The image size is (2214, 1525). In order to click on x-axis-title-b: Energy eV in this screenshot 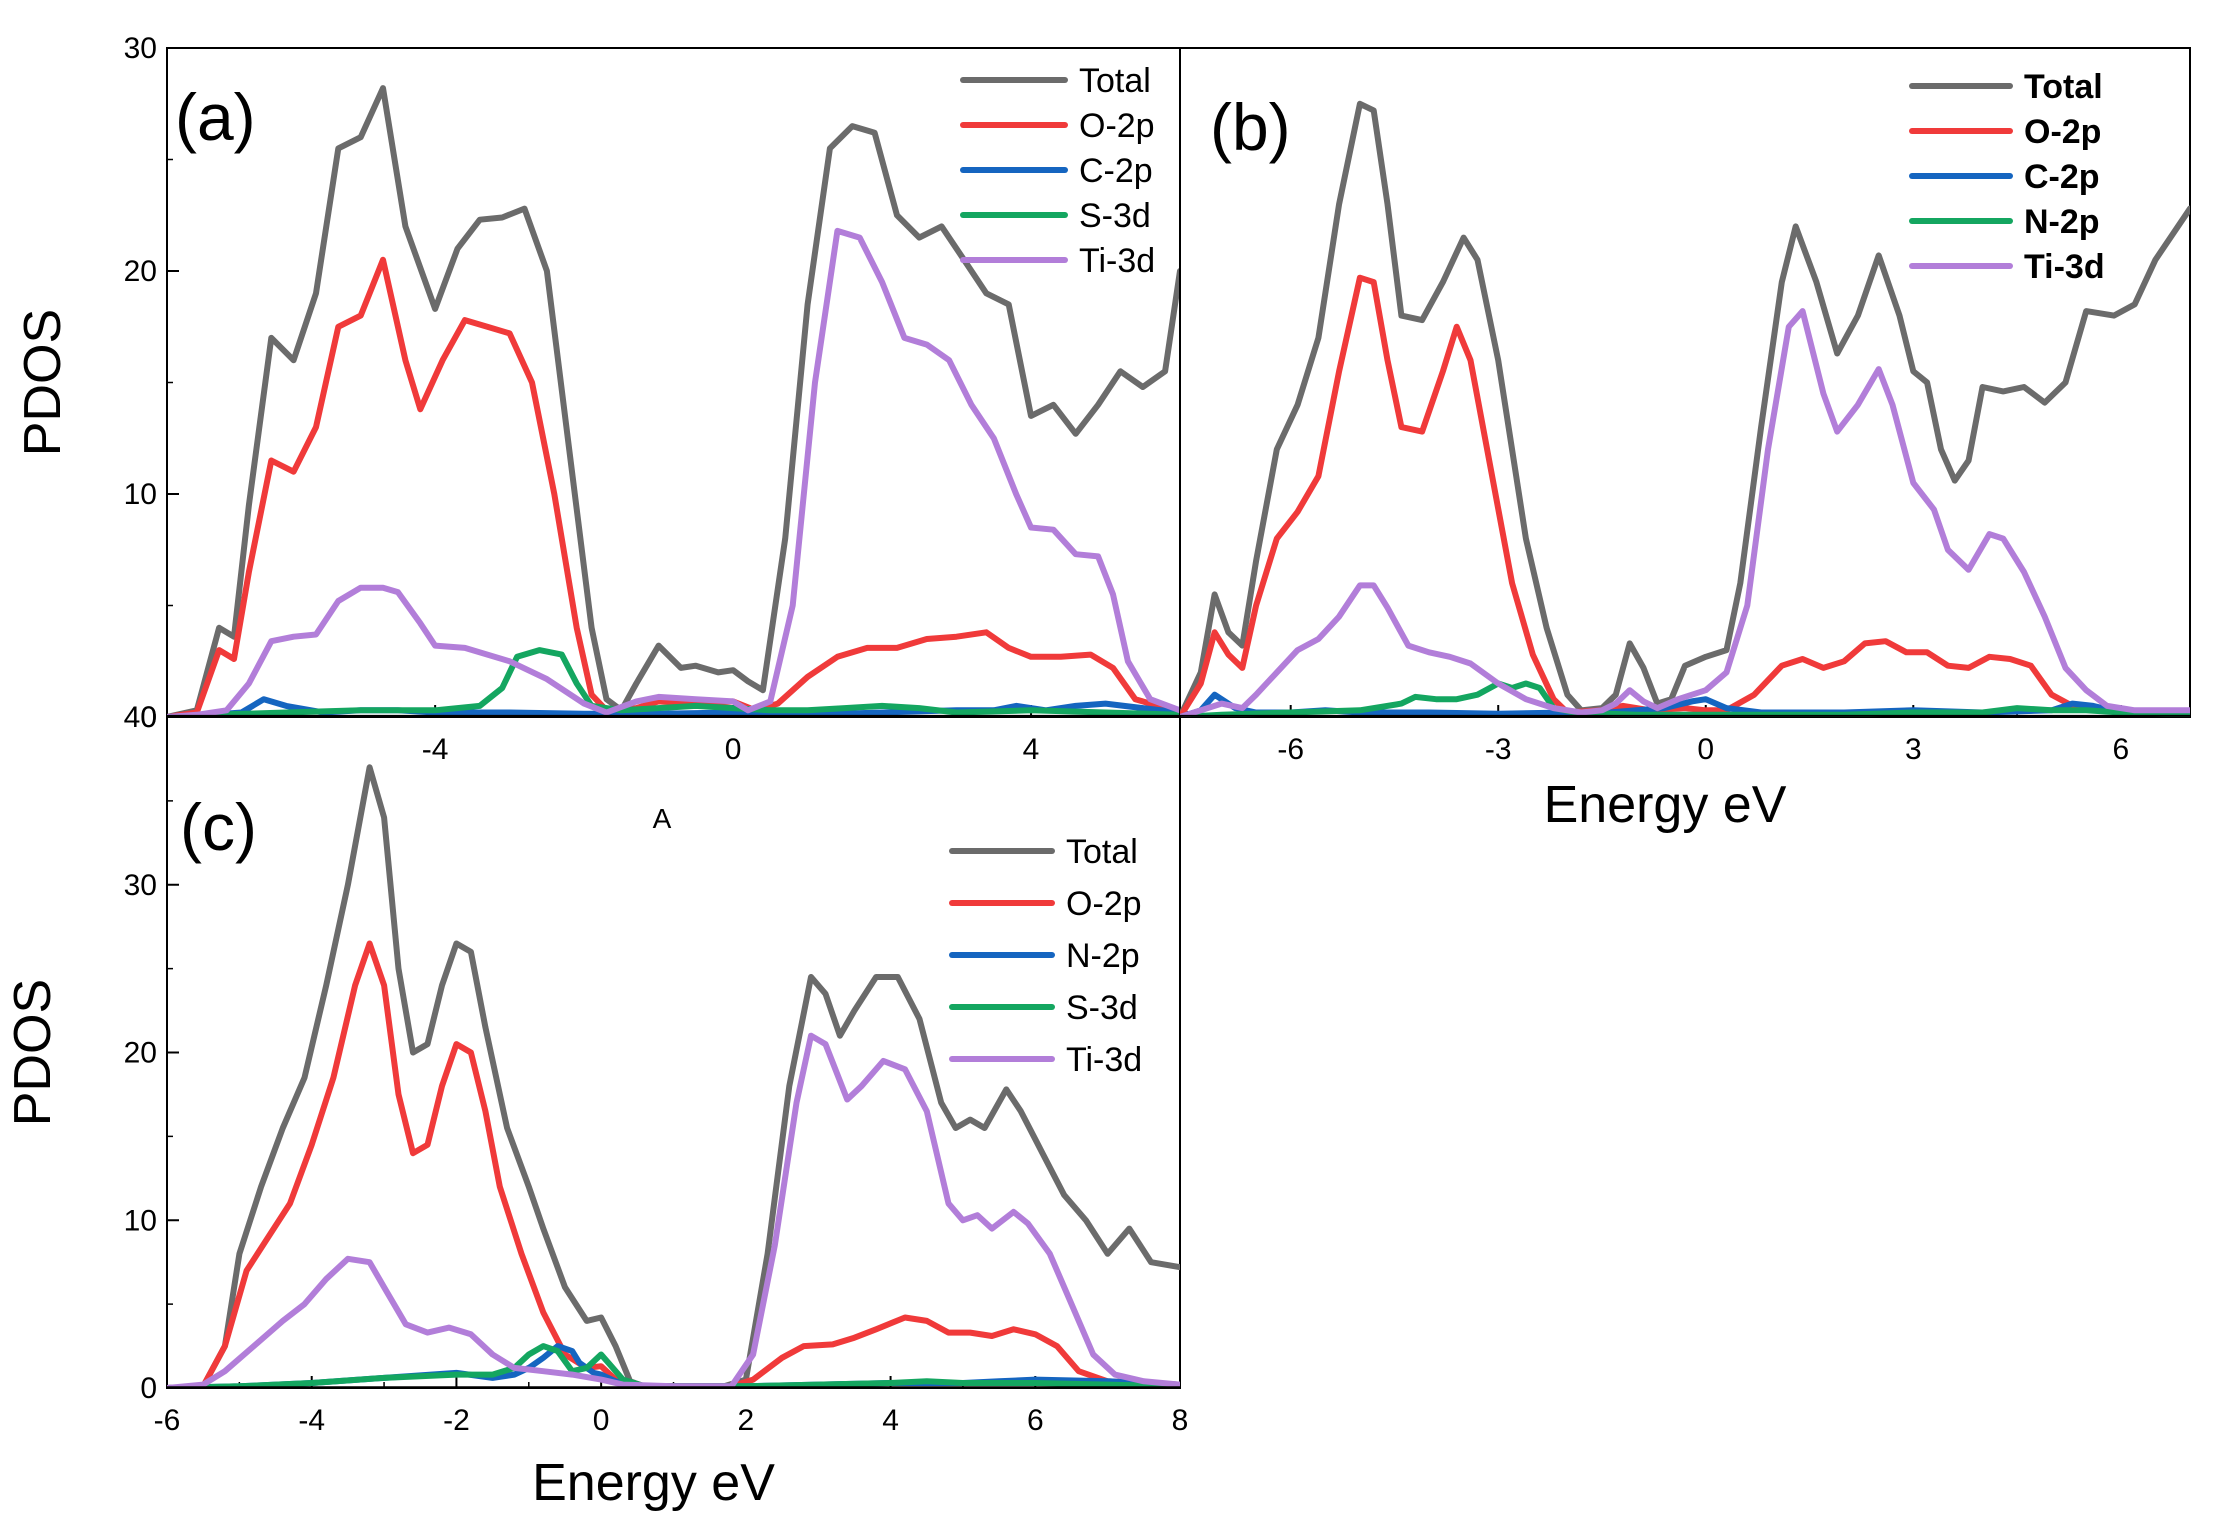, I will do `click(1665, 805)`.